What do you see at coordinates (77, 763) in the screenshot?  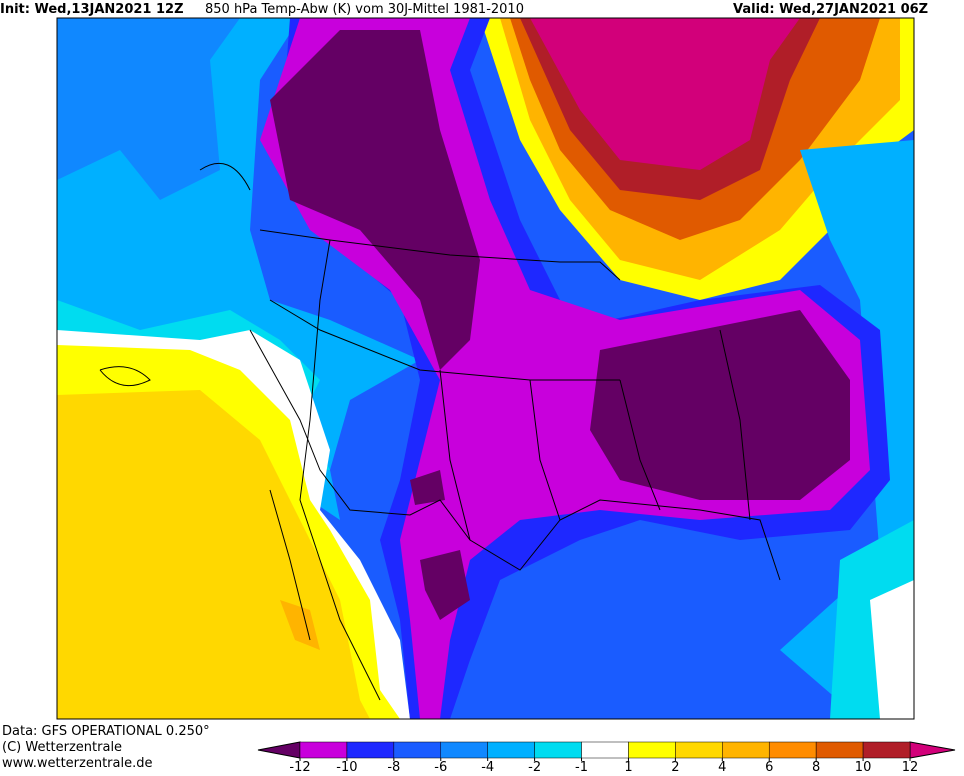 I see `source-url: www.wetterzentrale.de` at bounding box center [77, 763].